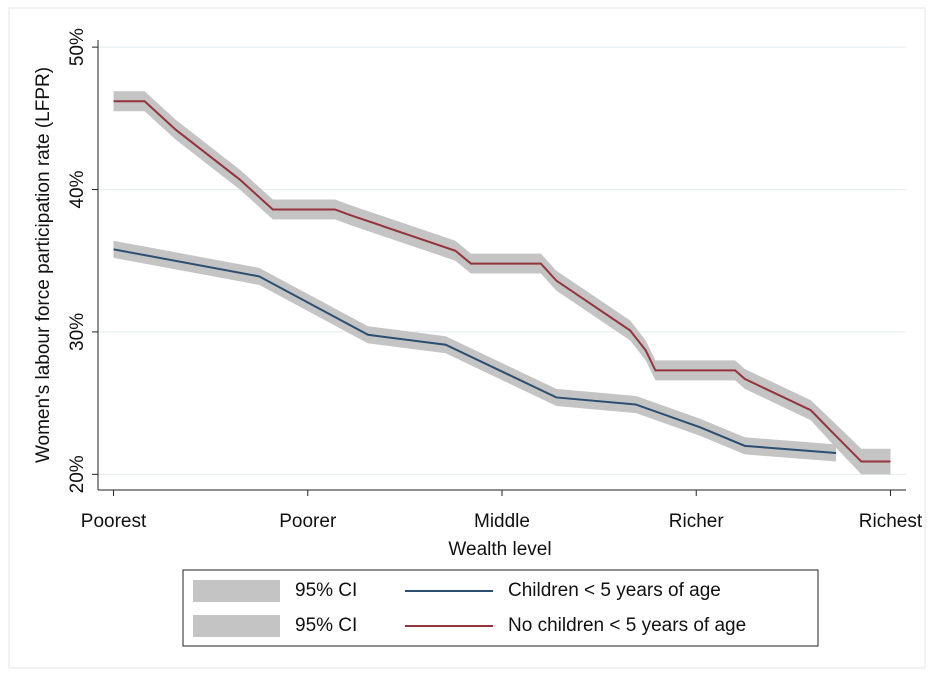 This screenshot has height=673, width=930. Describe the element at coordinates (77, 332) in the screenshot. I see `y-tick-label: 30%` at that location.